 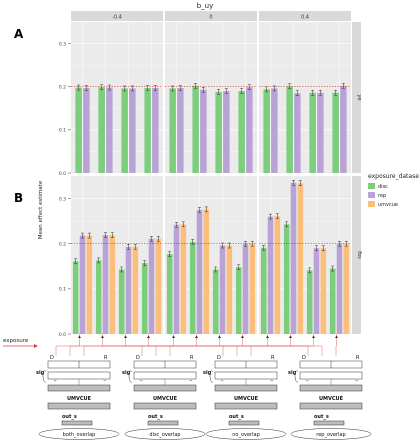 What do you see at coordinates (62, 199) in the screenshot?
I see `y-tick-label-row1-3: 0.3` at bounding box center [62, 199].